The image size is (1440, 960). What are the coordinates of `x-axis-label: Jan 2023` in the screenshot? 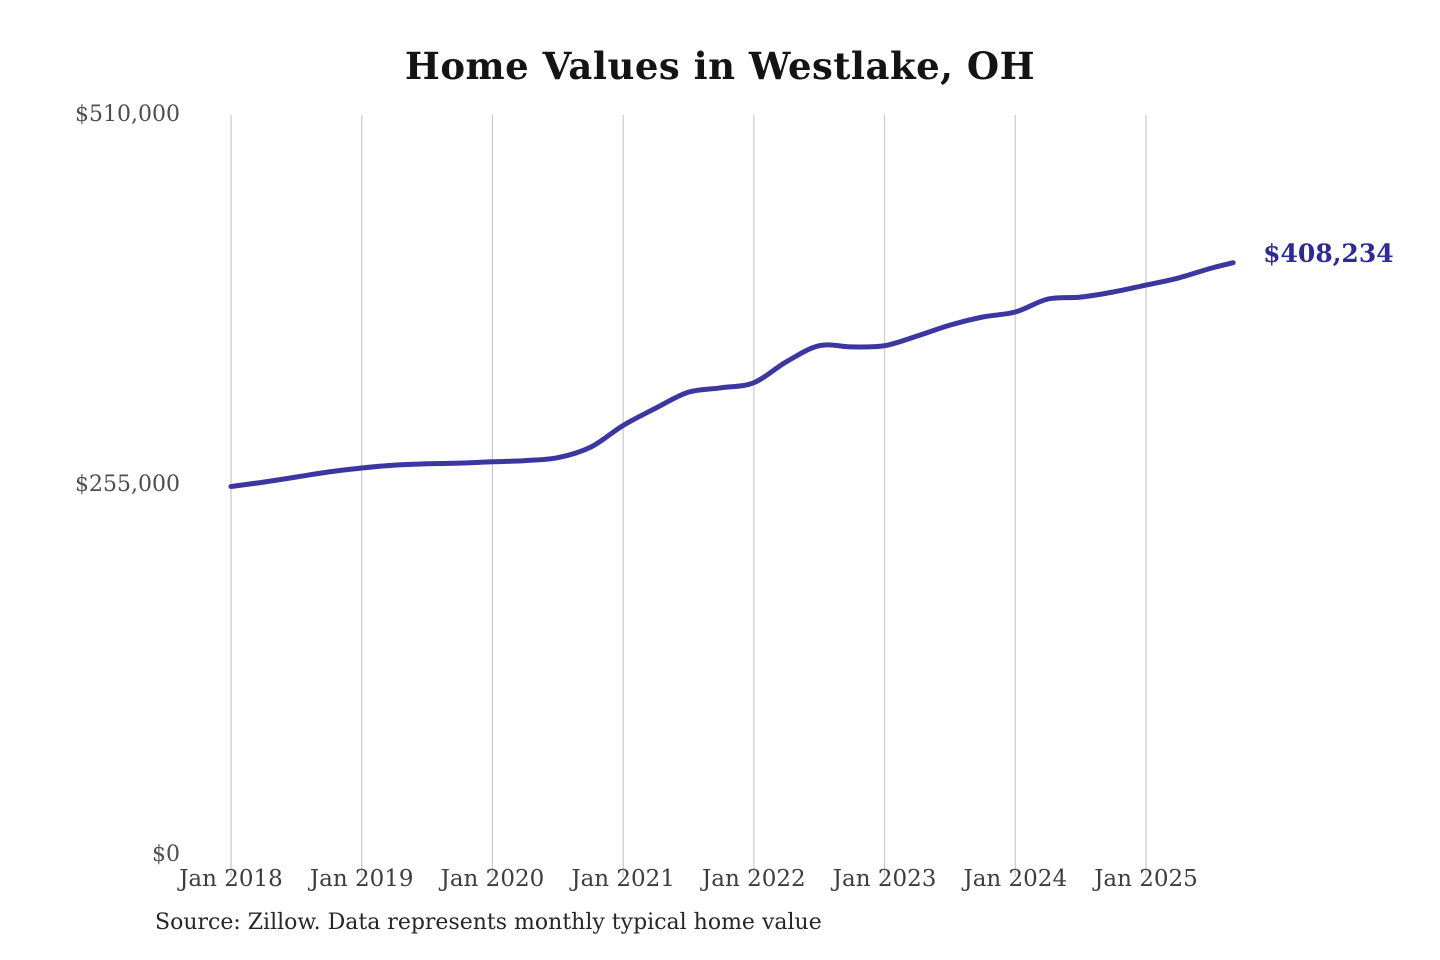 It's located at (884, 879).